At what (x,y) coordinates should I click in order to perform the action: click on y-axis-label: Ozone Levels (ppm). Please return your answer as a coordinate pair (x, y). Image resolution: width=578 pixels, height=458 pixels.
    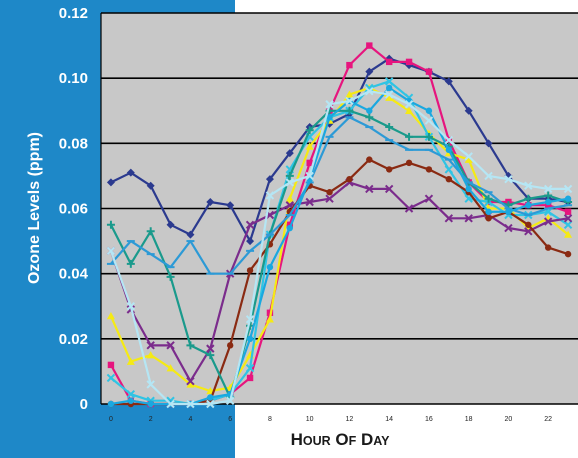
    Looking at the image, I should click on (34, 208).